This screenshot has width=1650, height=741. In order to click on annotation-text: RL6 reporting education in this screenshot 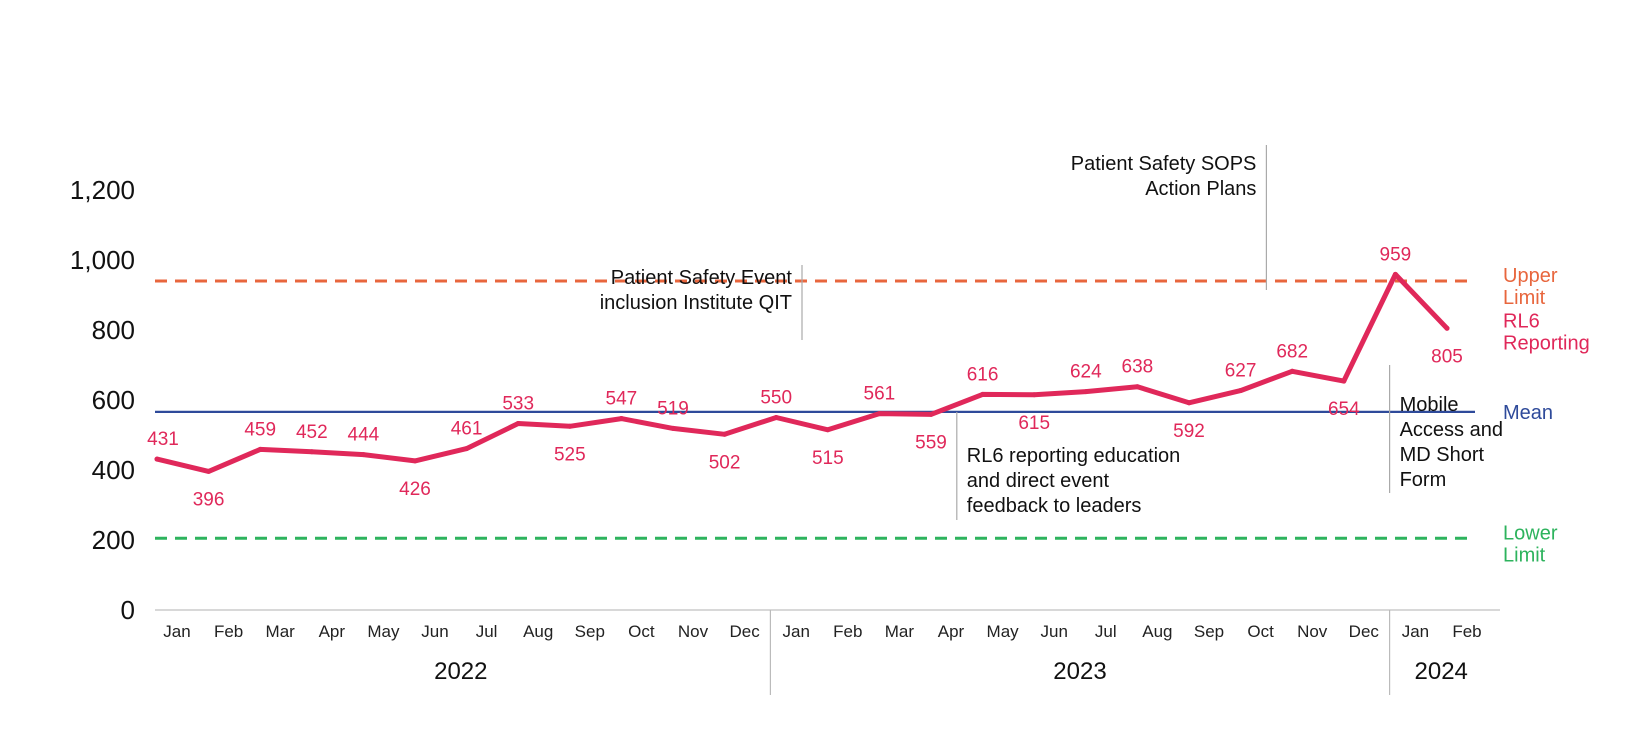, I will do `click(1073, 456)`.